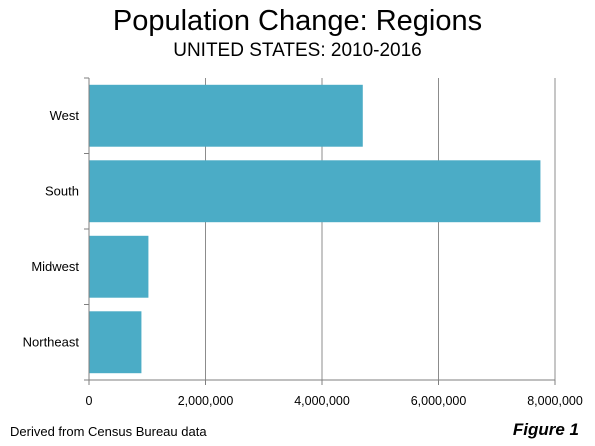  I want to click on chart-subtitle: UNITED STATES: 2010-2016, so click(297, 50).